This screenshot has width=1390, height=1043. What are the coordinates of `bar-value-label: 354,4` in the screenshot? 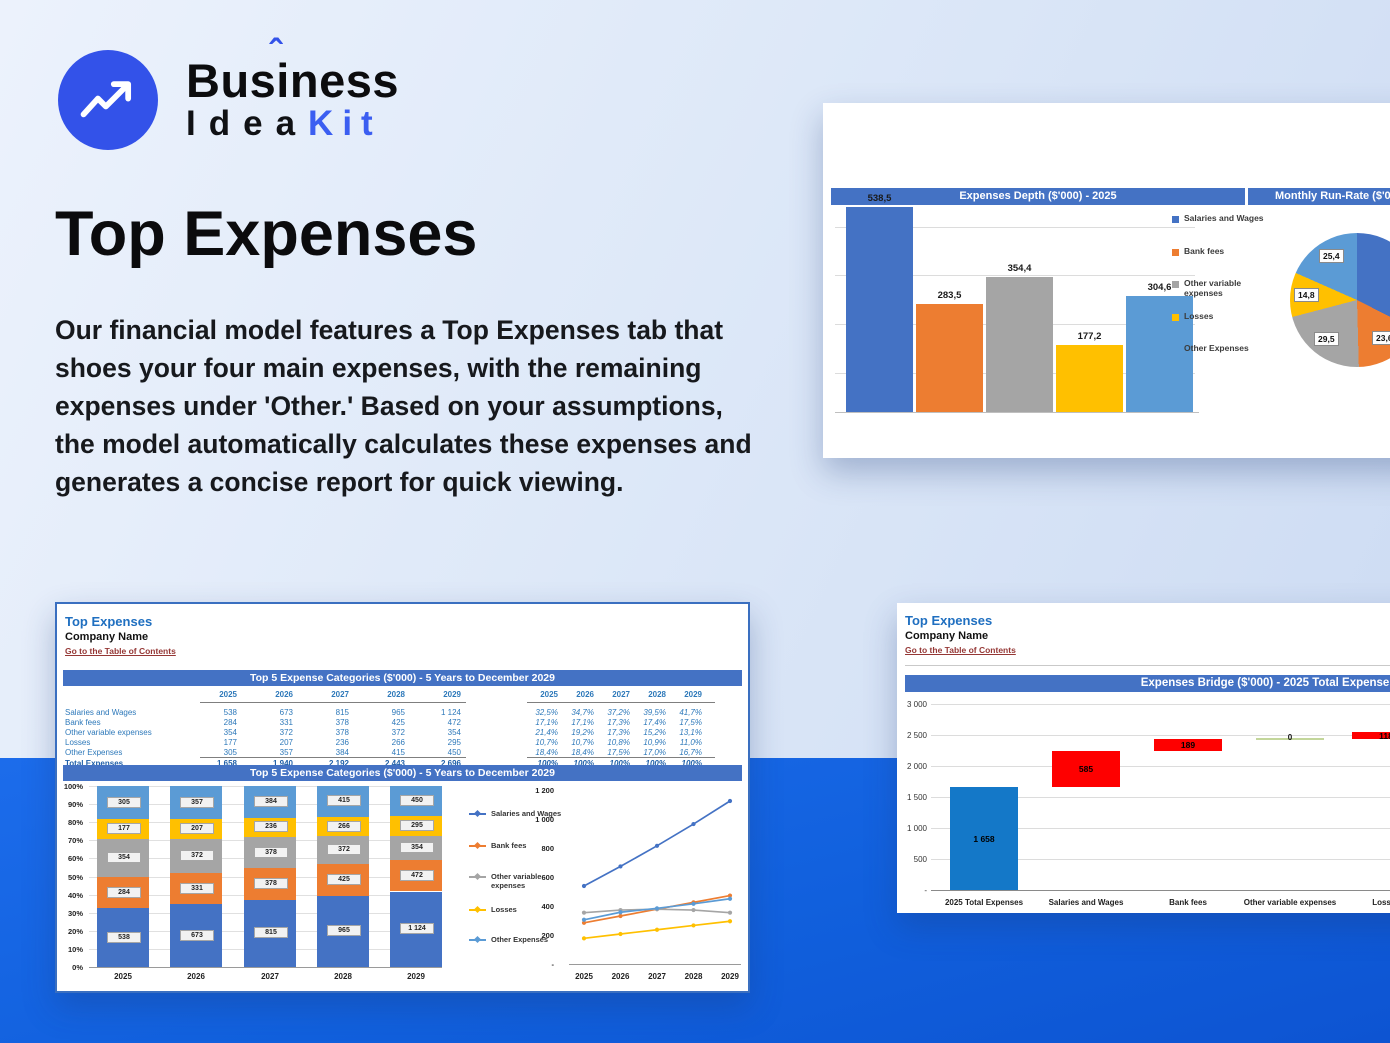 It's located at (1019, 268).